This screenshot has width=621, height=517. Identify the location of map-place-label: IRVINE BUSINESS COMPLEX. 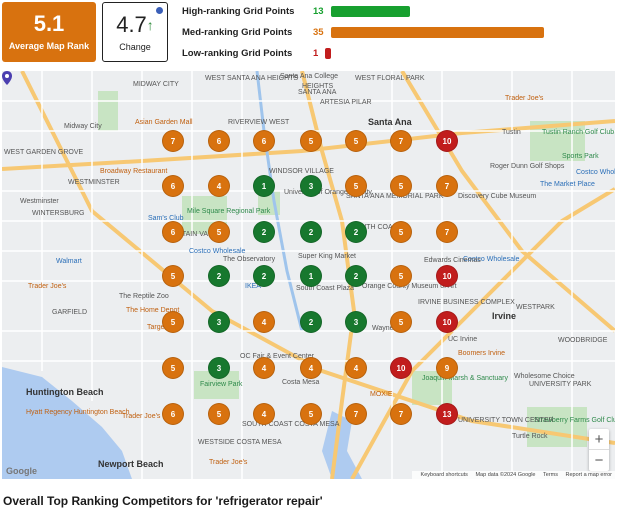
(466, 302).